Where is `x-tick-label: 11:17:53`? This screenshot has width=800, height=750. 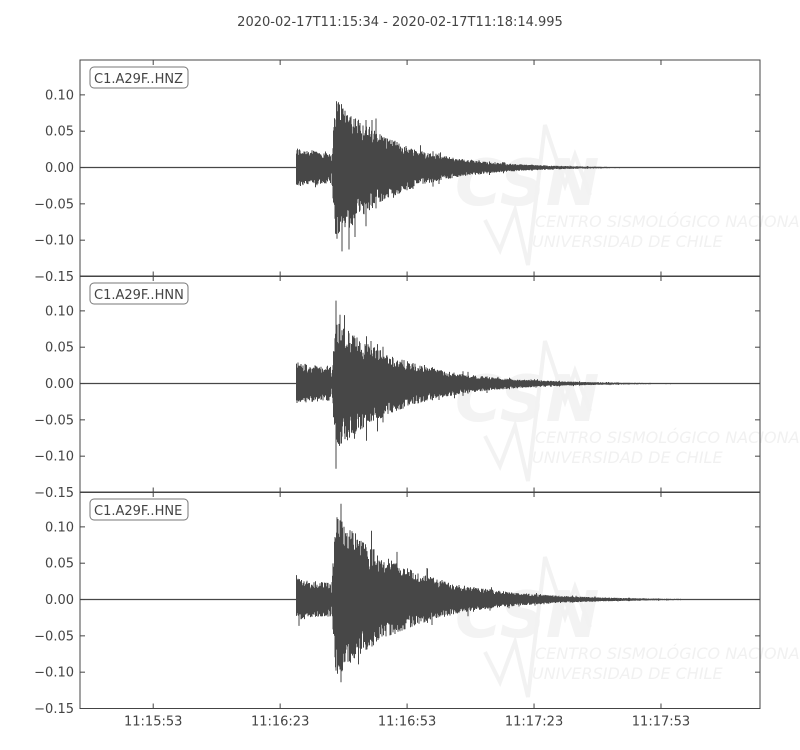
x-tick-label: 11:17:53 is located at coordinates (661, 722).